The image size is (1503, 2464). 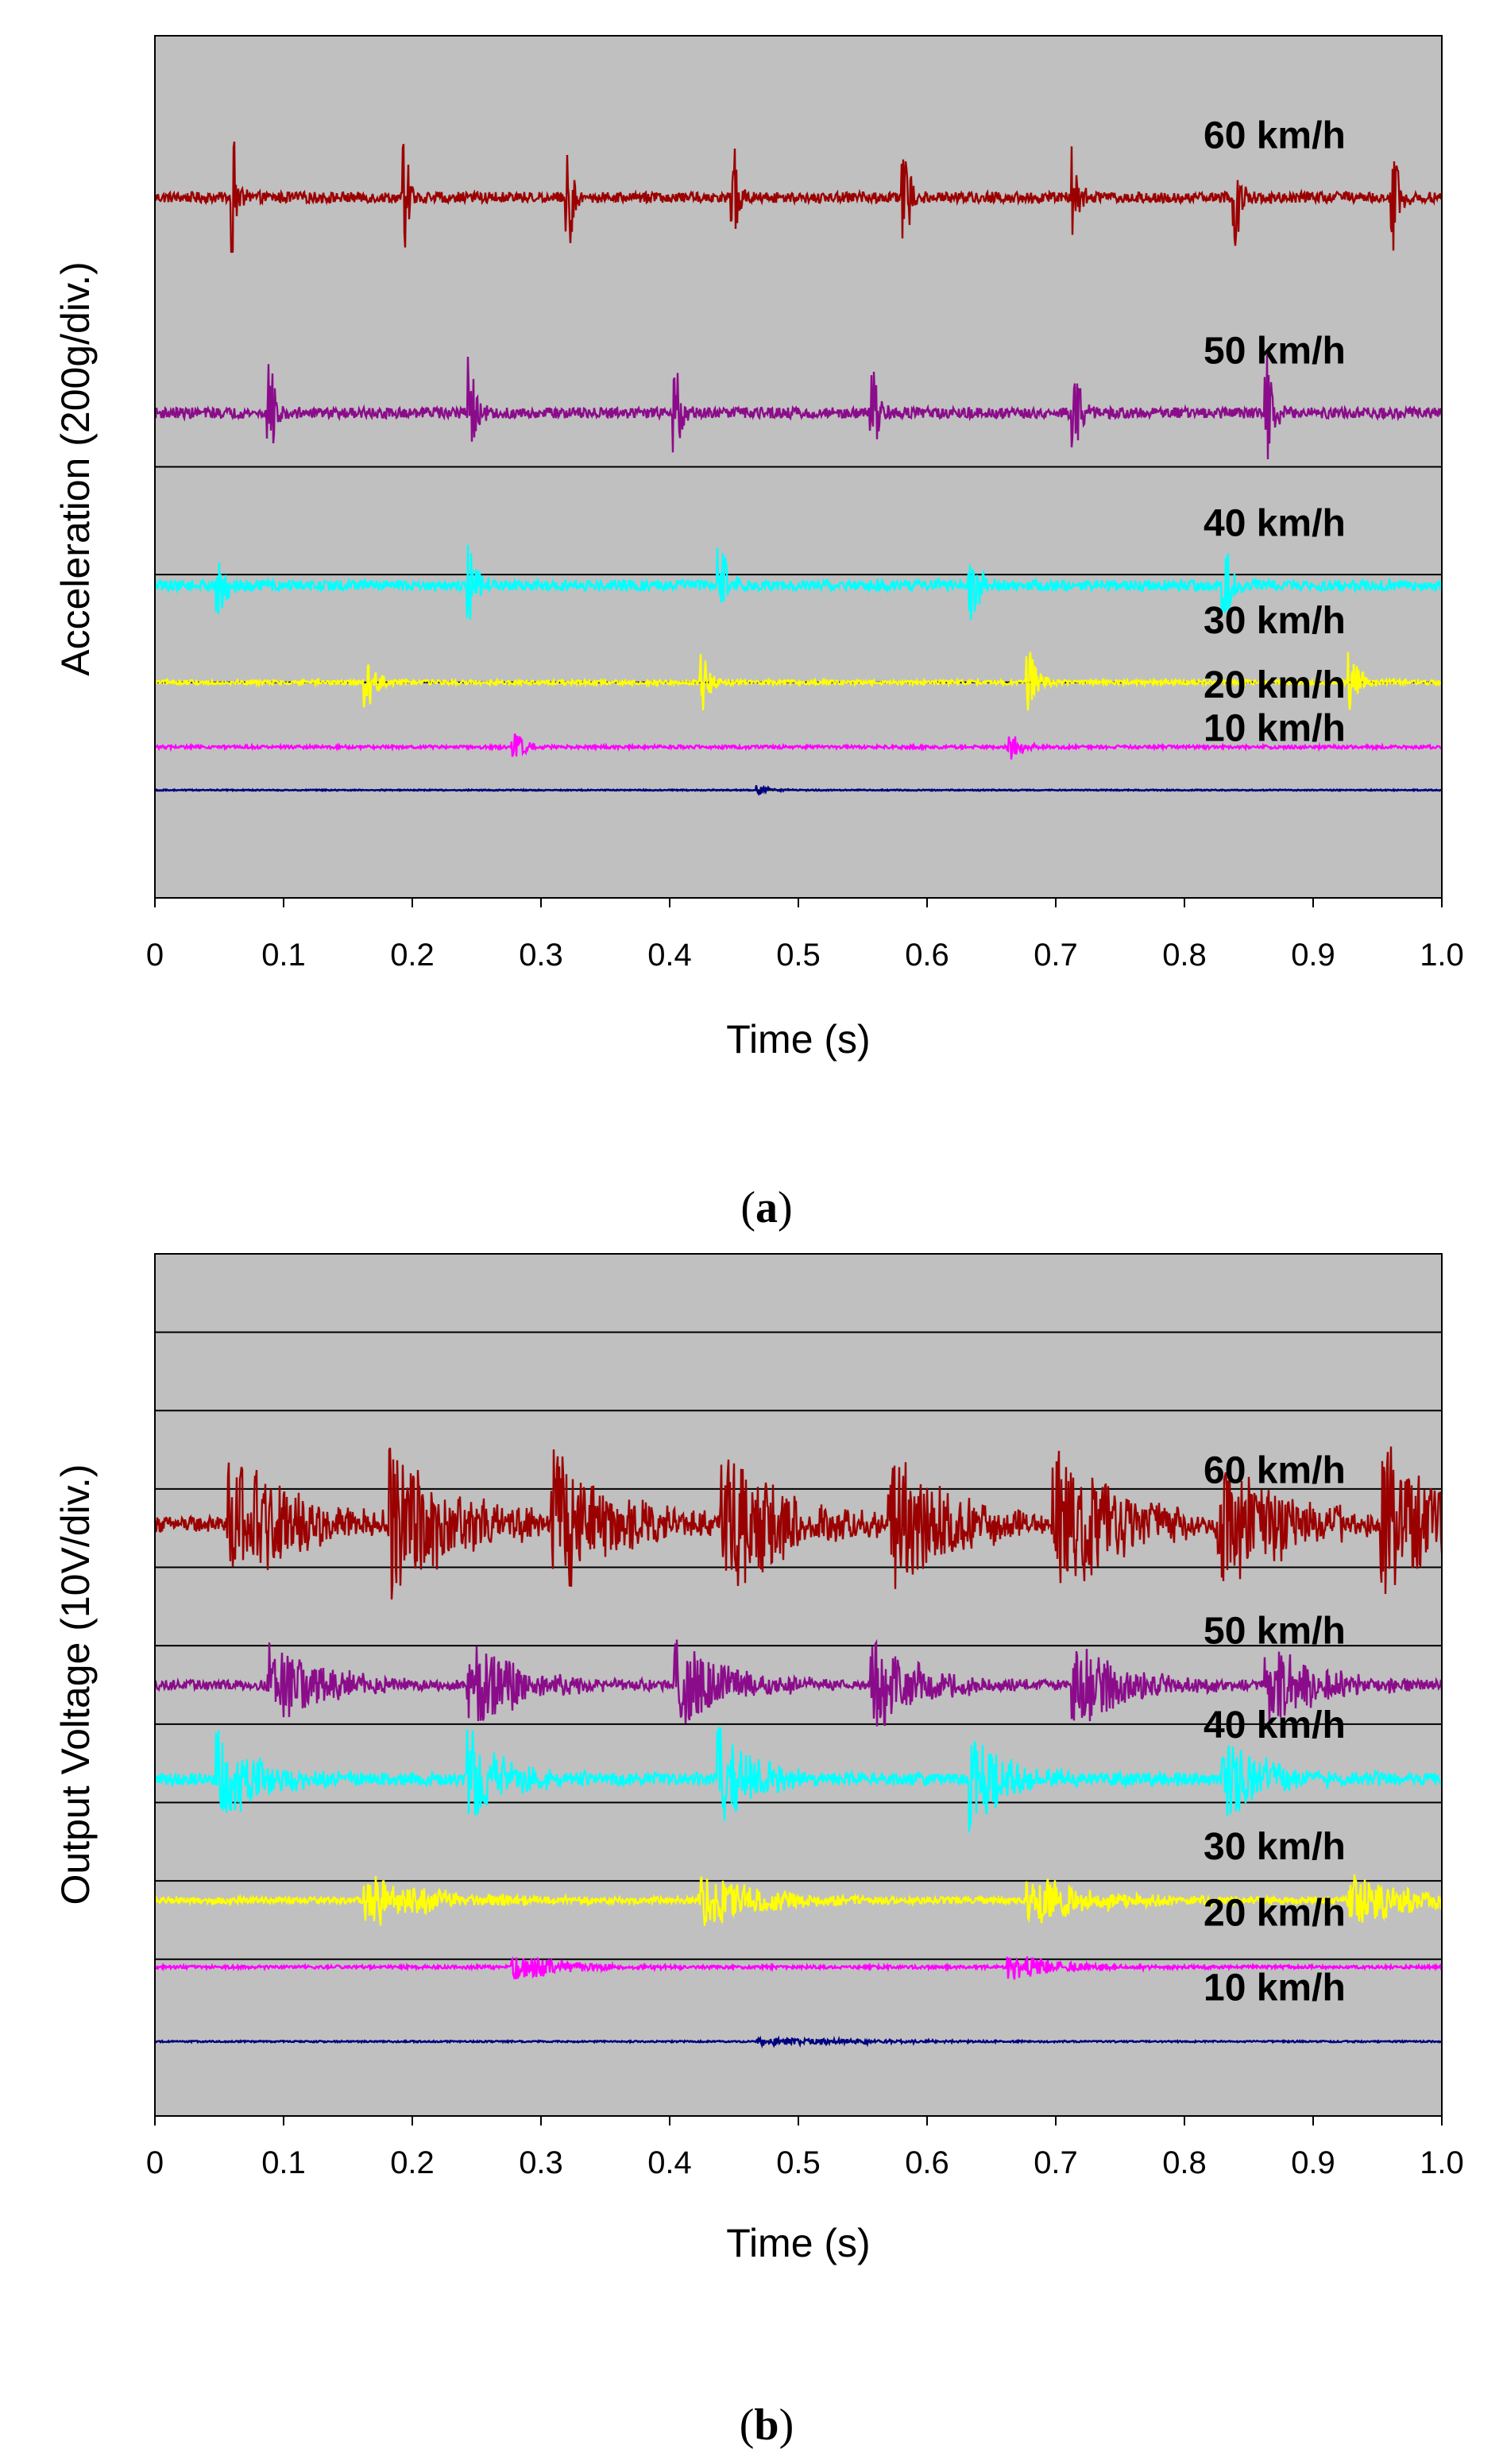 I want to click on panel-caption-a: (a), so click(x=766, y=1207).